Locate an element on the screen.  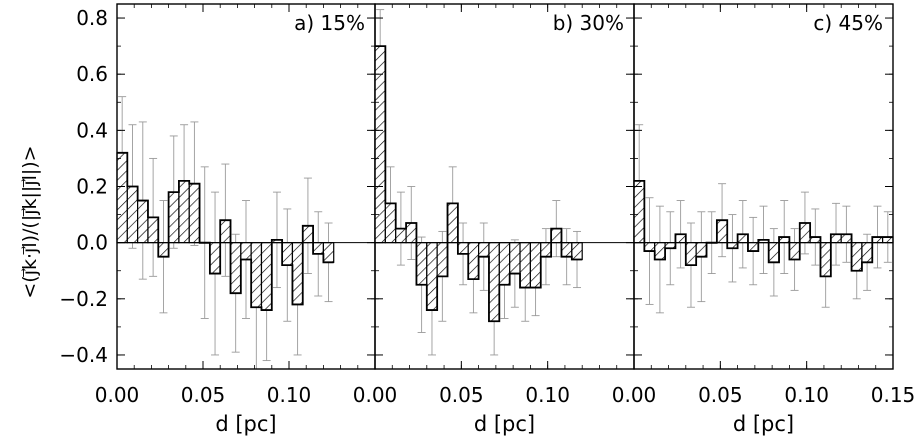
panel-title: c) 45% is located at coordinates (848, 23).